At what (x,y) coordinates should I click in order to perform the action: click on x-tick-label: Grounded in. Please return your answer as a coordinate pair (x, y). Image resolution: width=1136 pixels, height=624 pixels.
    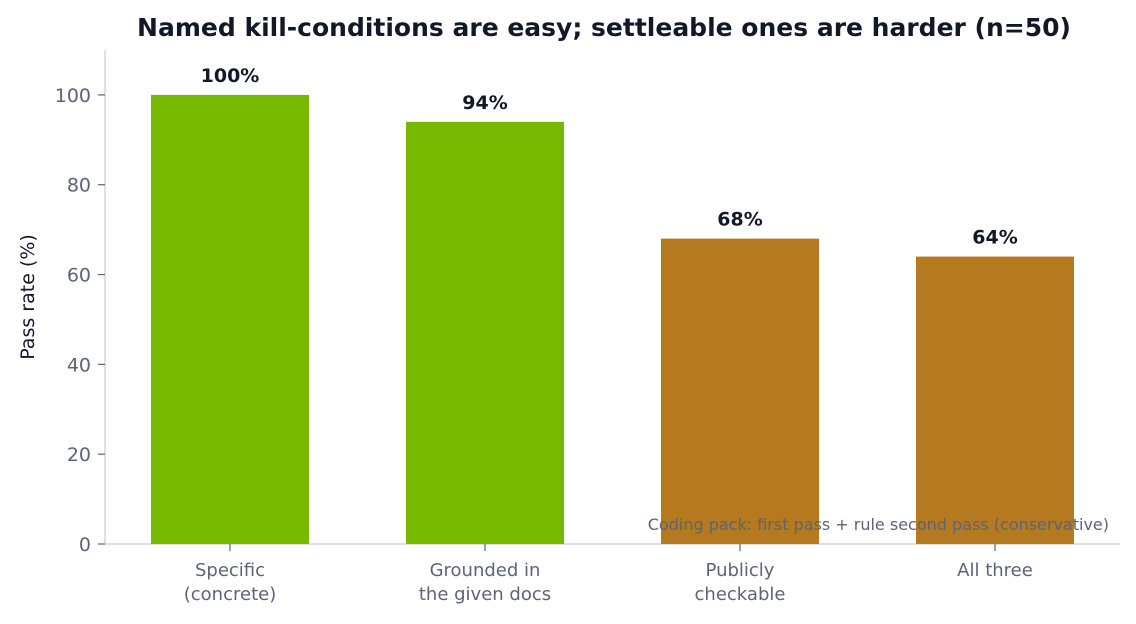
    Looking at the image, I should click on (485, 570).